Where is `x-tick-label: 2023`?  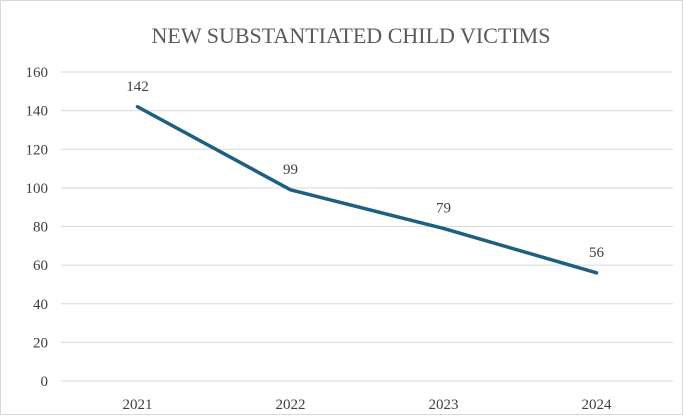 x-tick-label: 2023 is located at coordinates (444, 405).